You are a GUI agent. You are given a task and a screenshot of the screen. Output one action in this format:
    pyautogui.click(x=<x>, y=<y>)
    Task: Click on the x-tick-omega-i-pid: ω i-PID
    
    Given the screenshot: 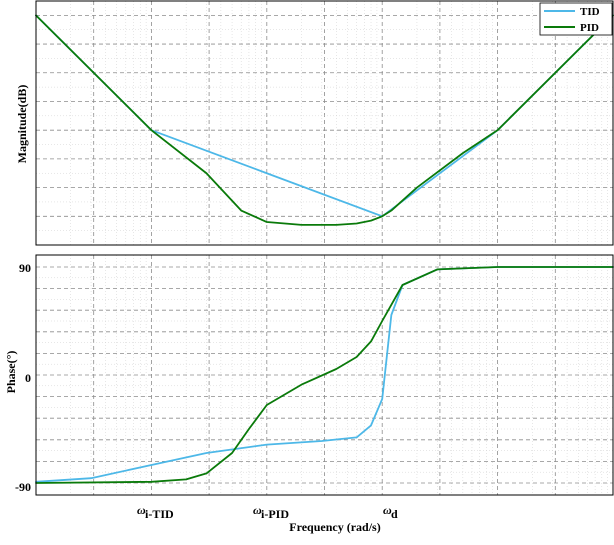 What is the action you would take?
    pyautogui.click(x=271, y=512)
    